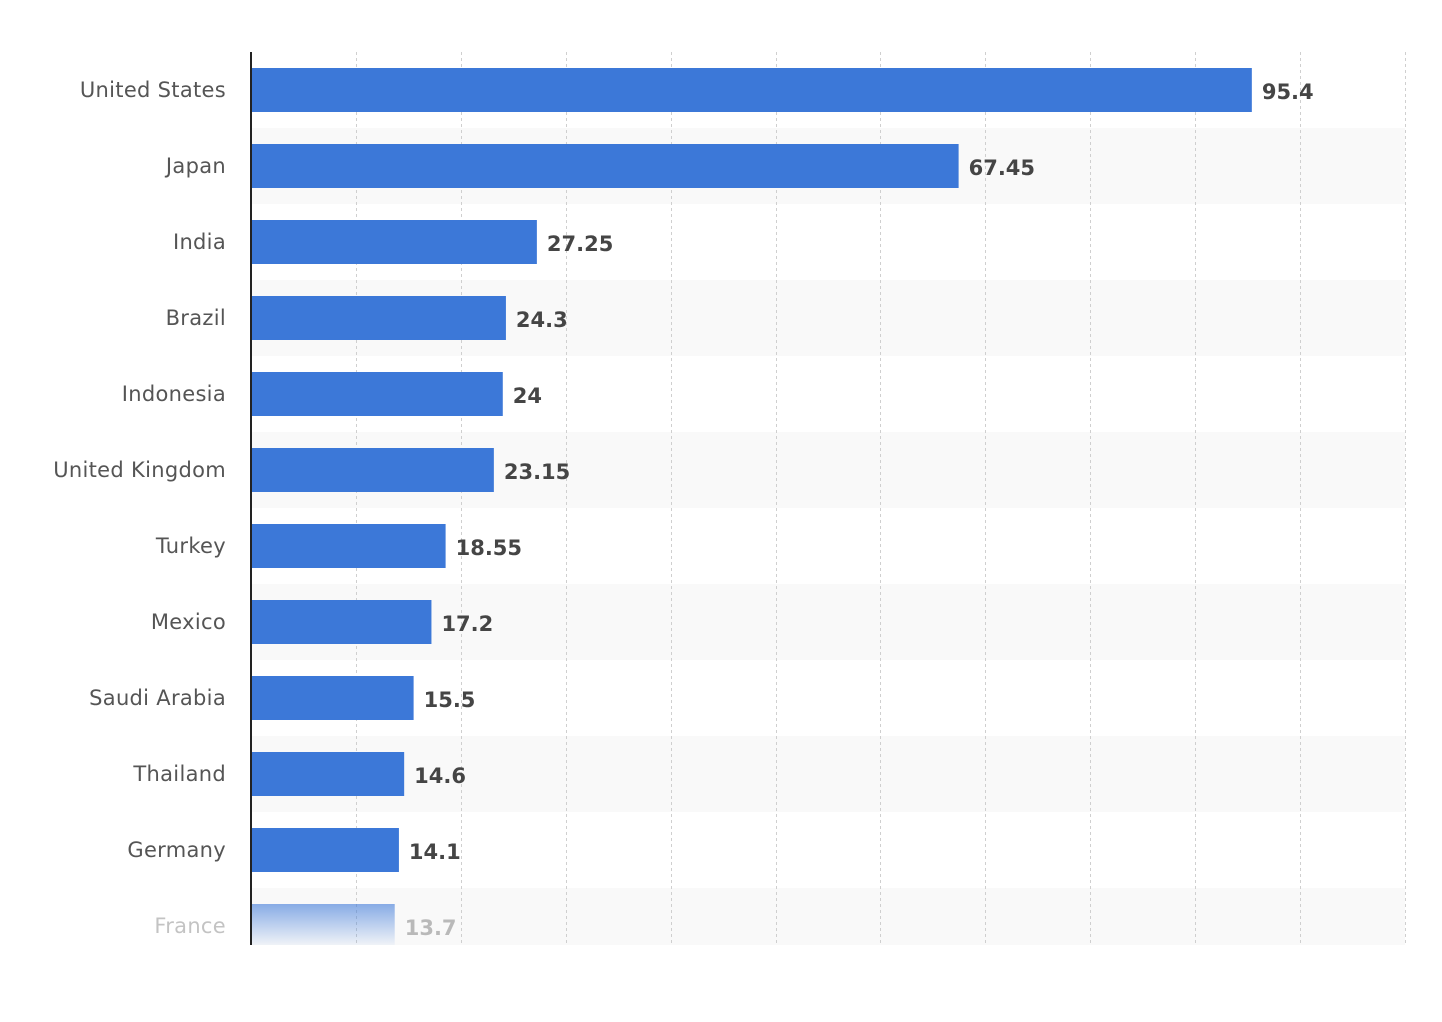 This screenshot has height=1022, width=1442. I want to click on category-label-united-kingdom: United Kingdom, so click(139, 470).